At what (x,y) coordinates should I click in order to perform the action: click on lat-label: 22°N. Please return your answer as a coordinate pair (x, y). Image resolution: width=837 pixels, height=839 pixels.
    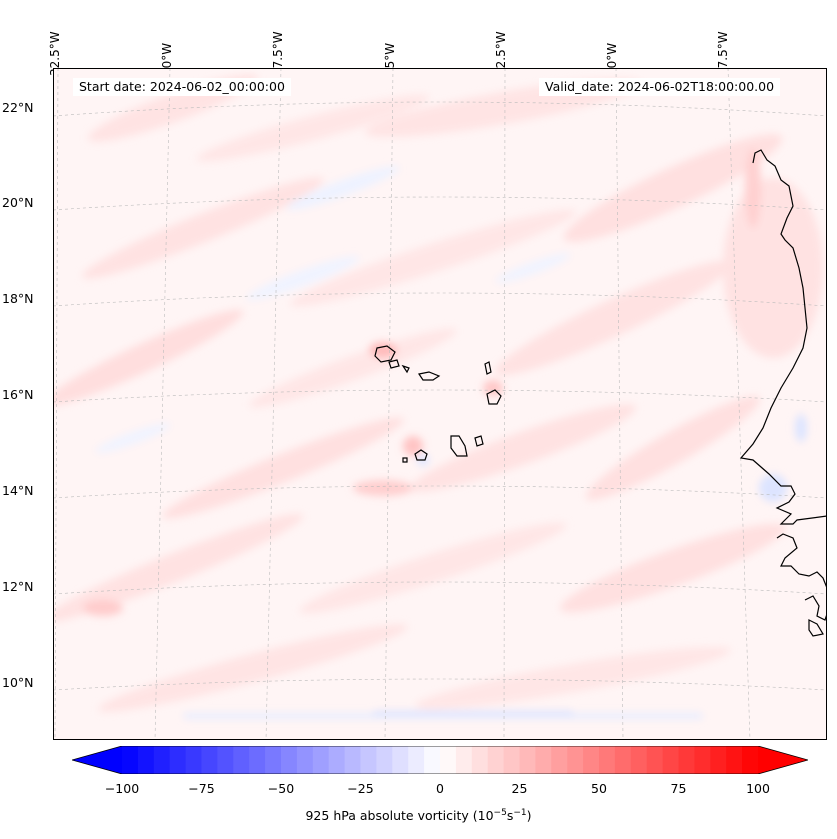
    Looking at the image, I should click on (18, 107).